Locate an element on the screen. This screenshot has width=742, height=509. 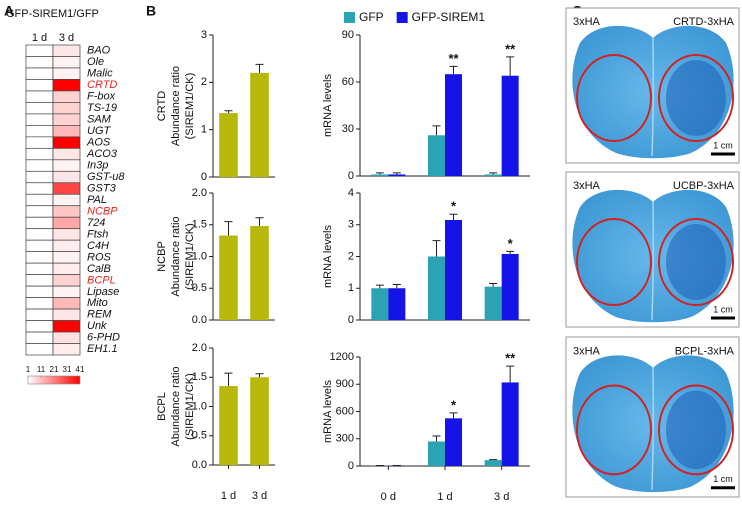
y-tick-label: 4 is located at coordinates (351, 193).